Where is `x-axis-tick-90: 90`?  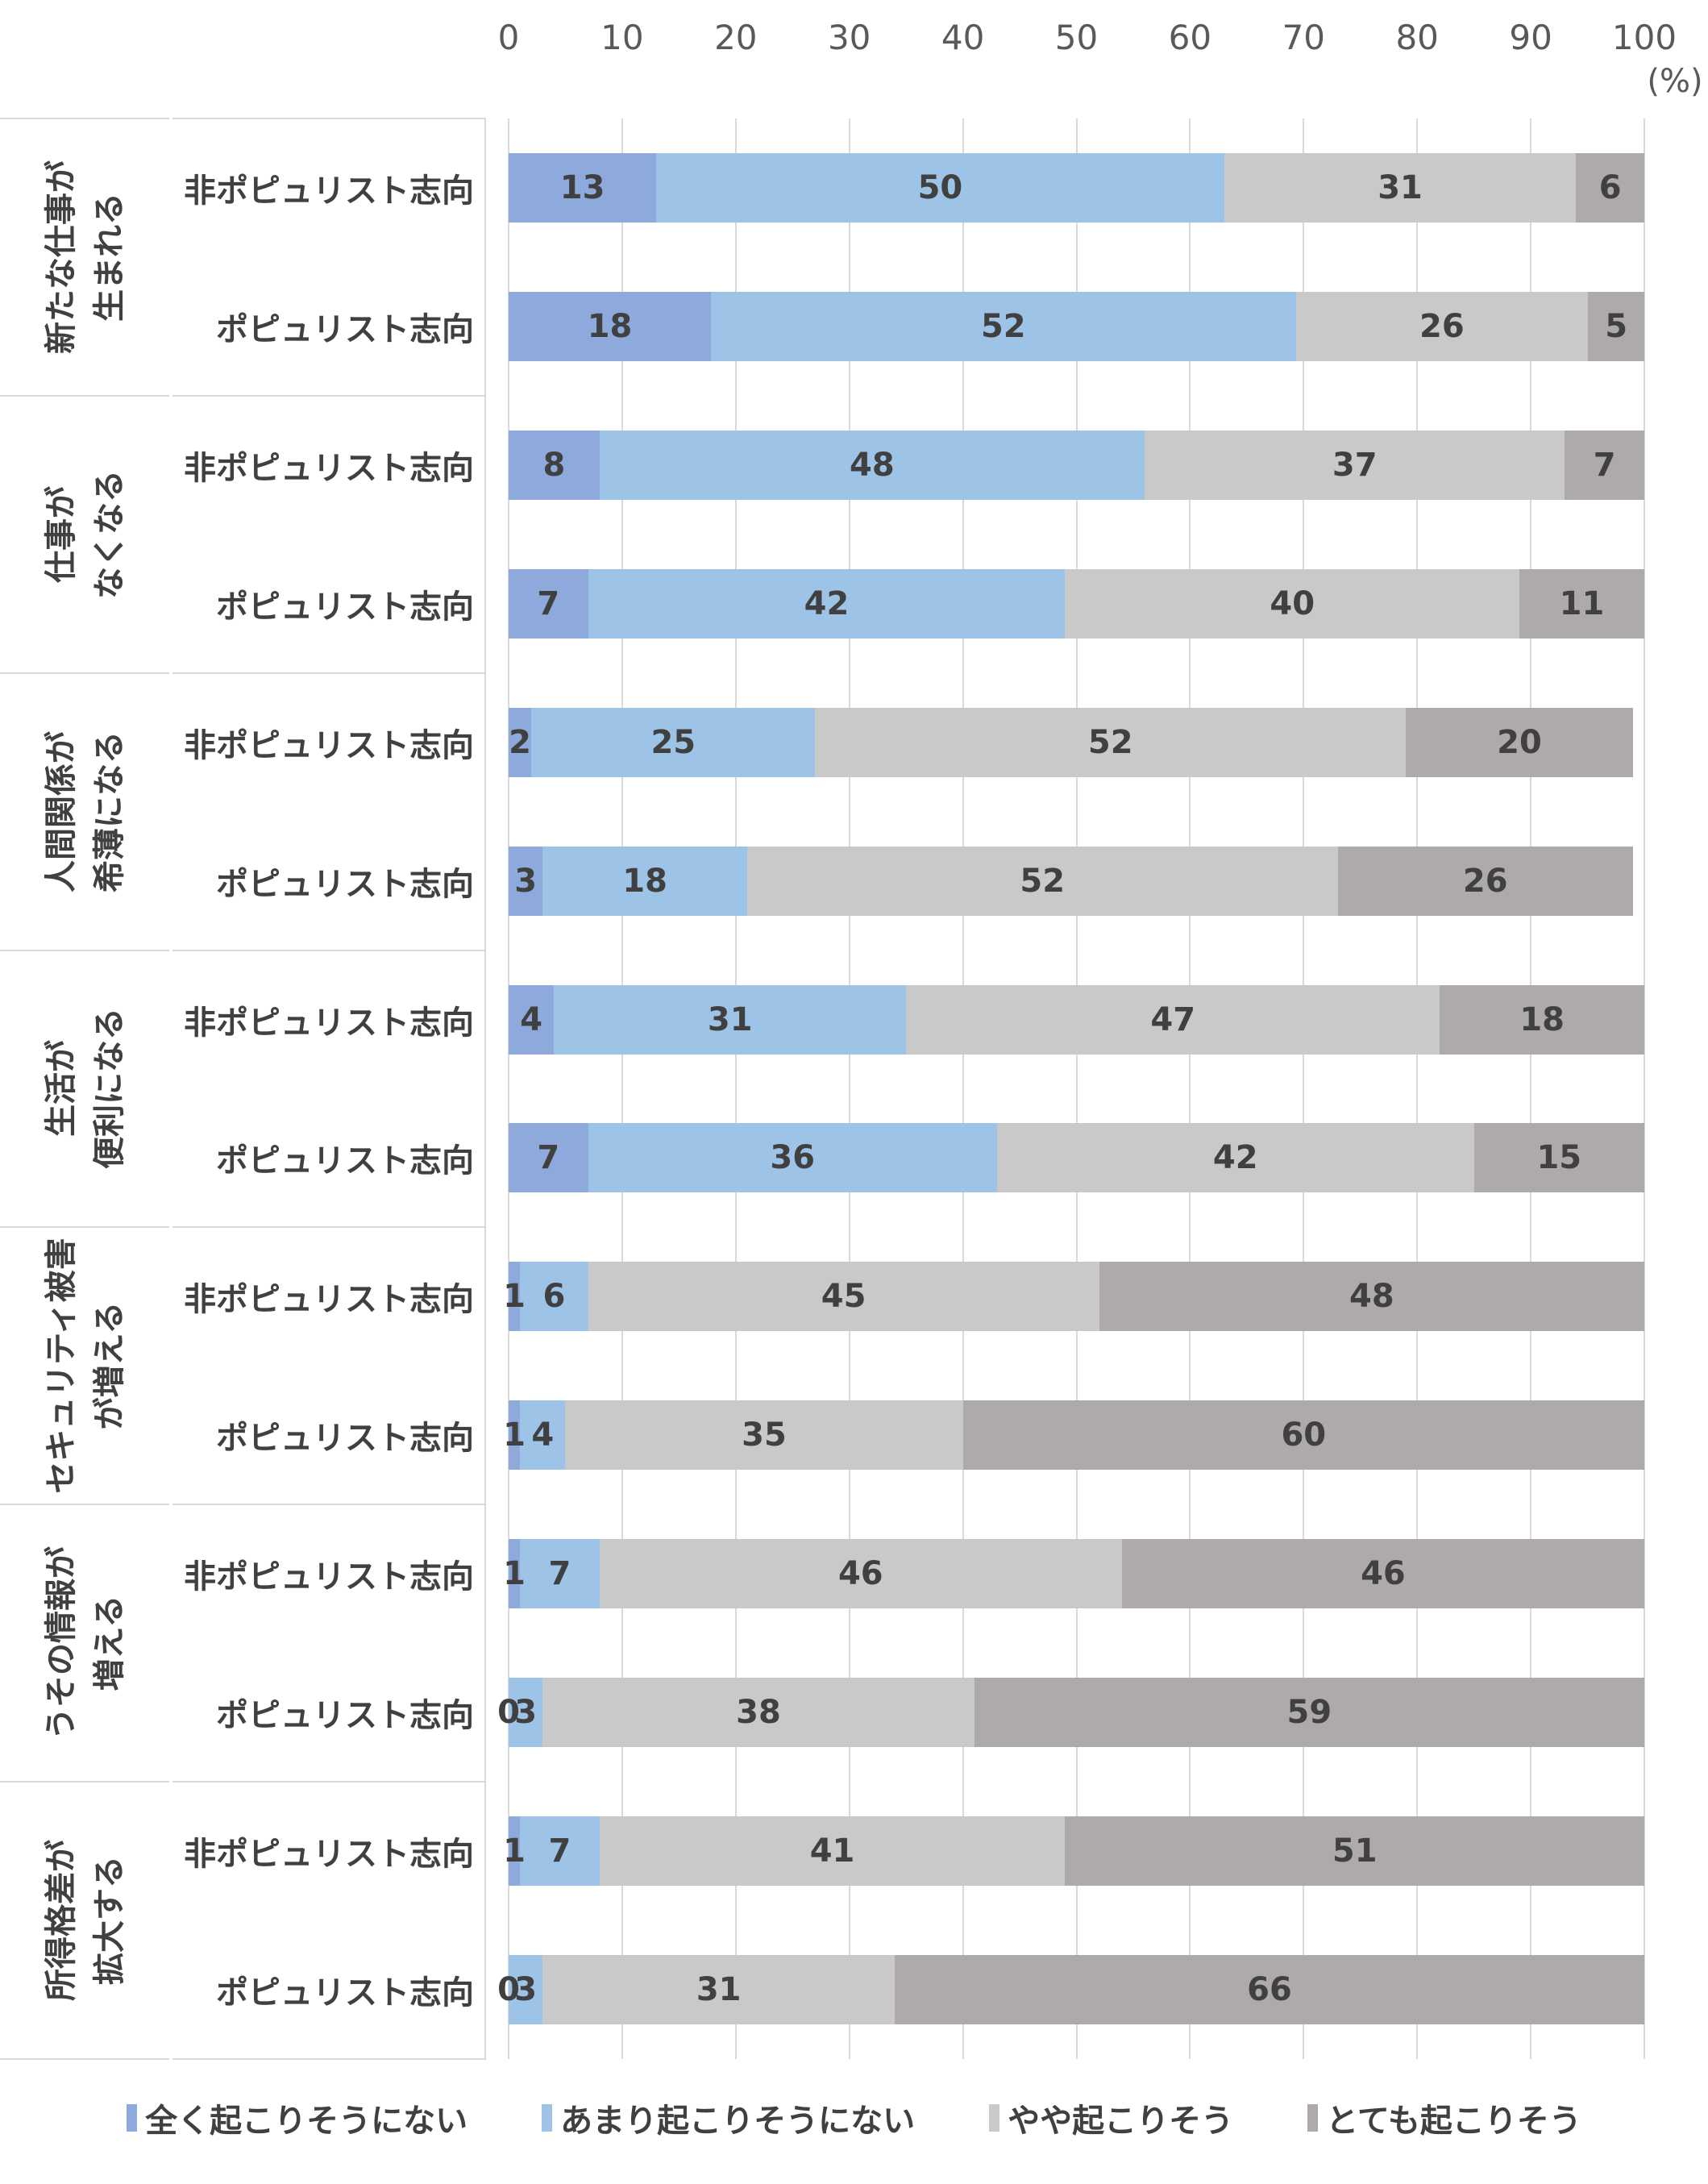
x-axis-tick-90: 90 is located at coordinates (1531, 37).